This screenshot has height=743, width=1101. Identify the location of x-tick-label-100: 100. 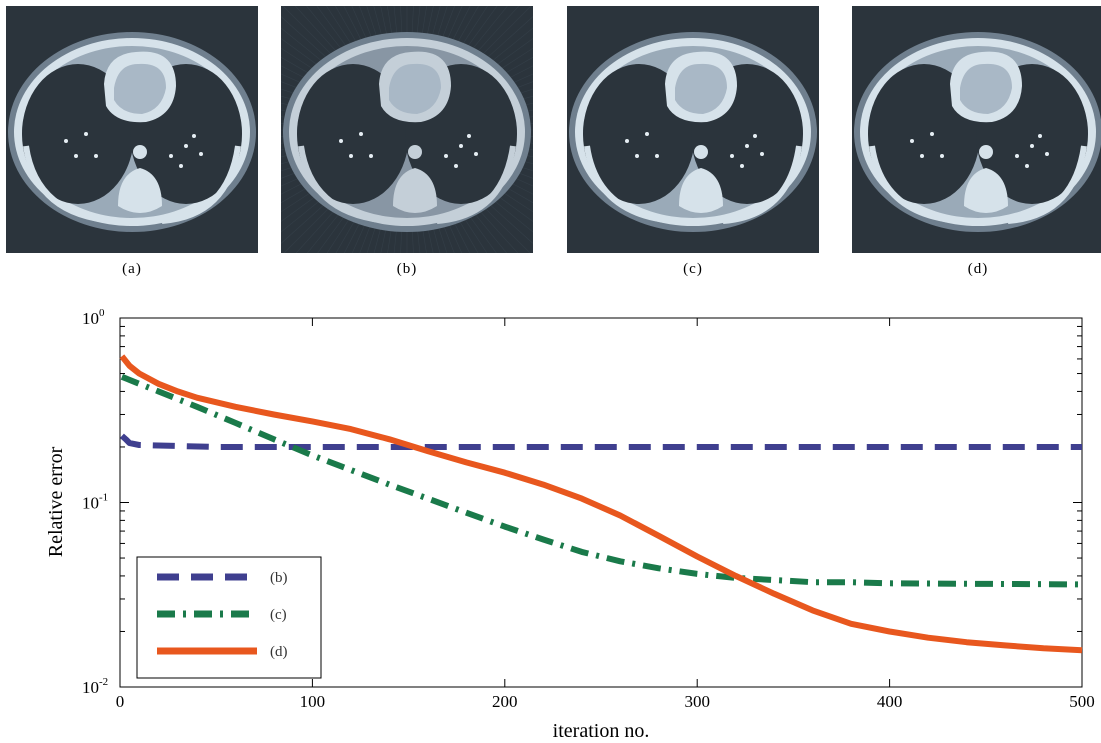
(313, 701).